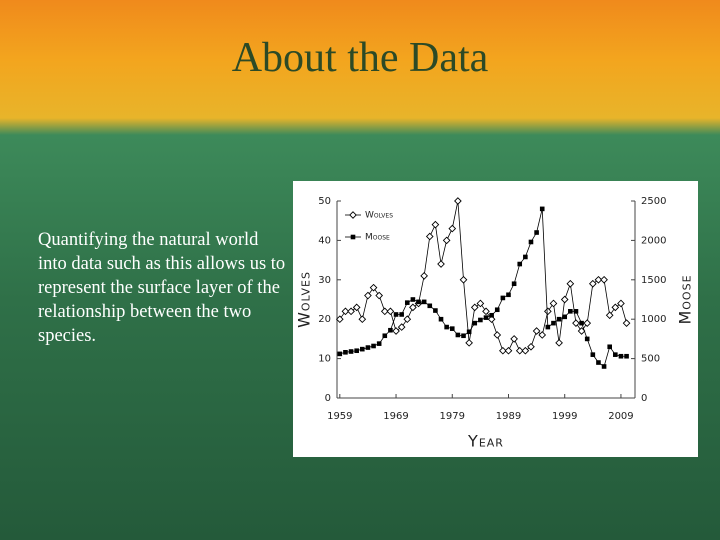  Describe the element at coordinates (304, 299) in the screenshot. I see `y-axis-label: Wolves` at that location.